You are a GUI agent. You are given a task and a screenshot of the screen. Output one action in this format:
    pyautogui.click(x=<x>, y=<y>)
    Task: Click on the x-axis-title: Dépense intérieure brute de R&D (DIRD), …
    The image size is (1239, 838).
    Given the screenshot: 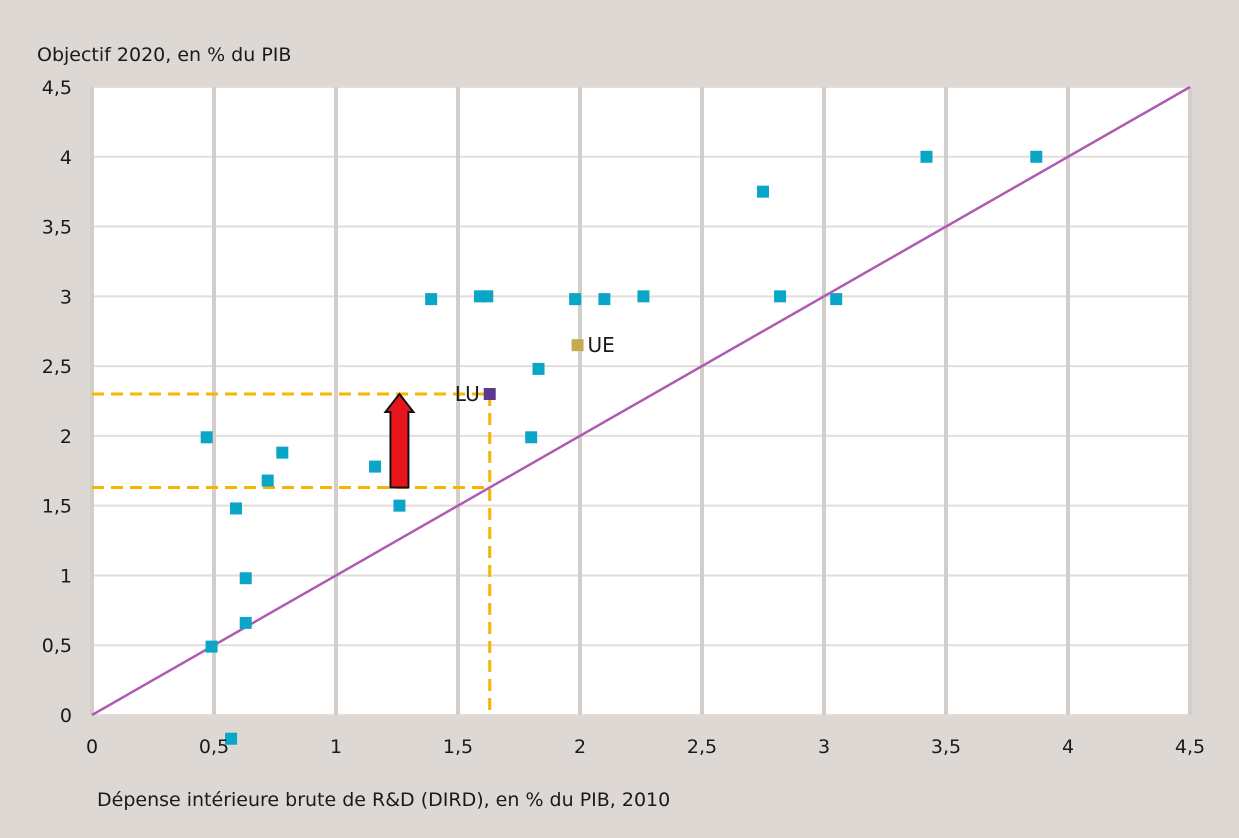 What is the action you would take?
    pyautogui.click(x=383, y=800)
    